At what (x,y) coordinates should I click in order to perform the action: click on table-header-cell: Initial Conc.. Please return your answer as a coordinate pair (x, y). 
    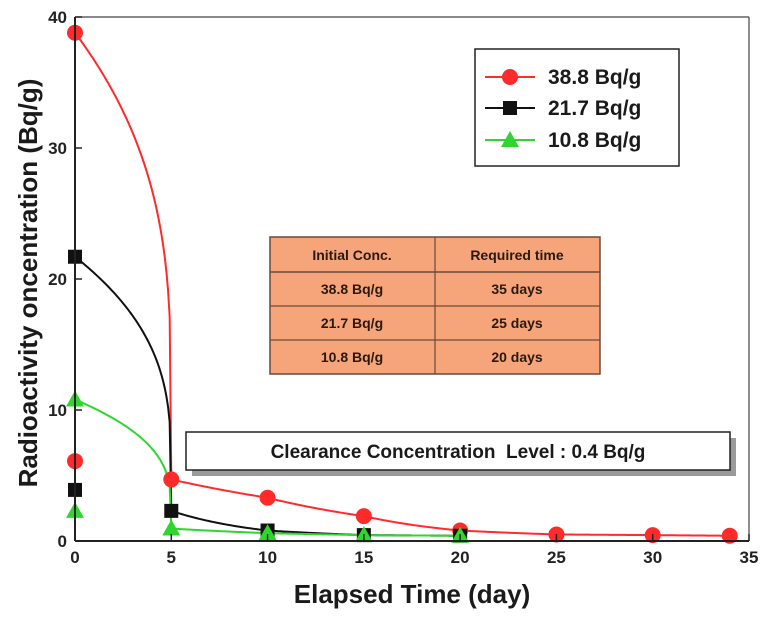
    Looking at the image, I should click on (351, 255).